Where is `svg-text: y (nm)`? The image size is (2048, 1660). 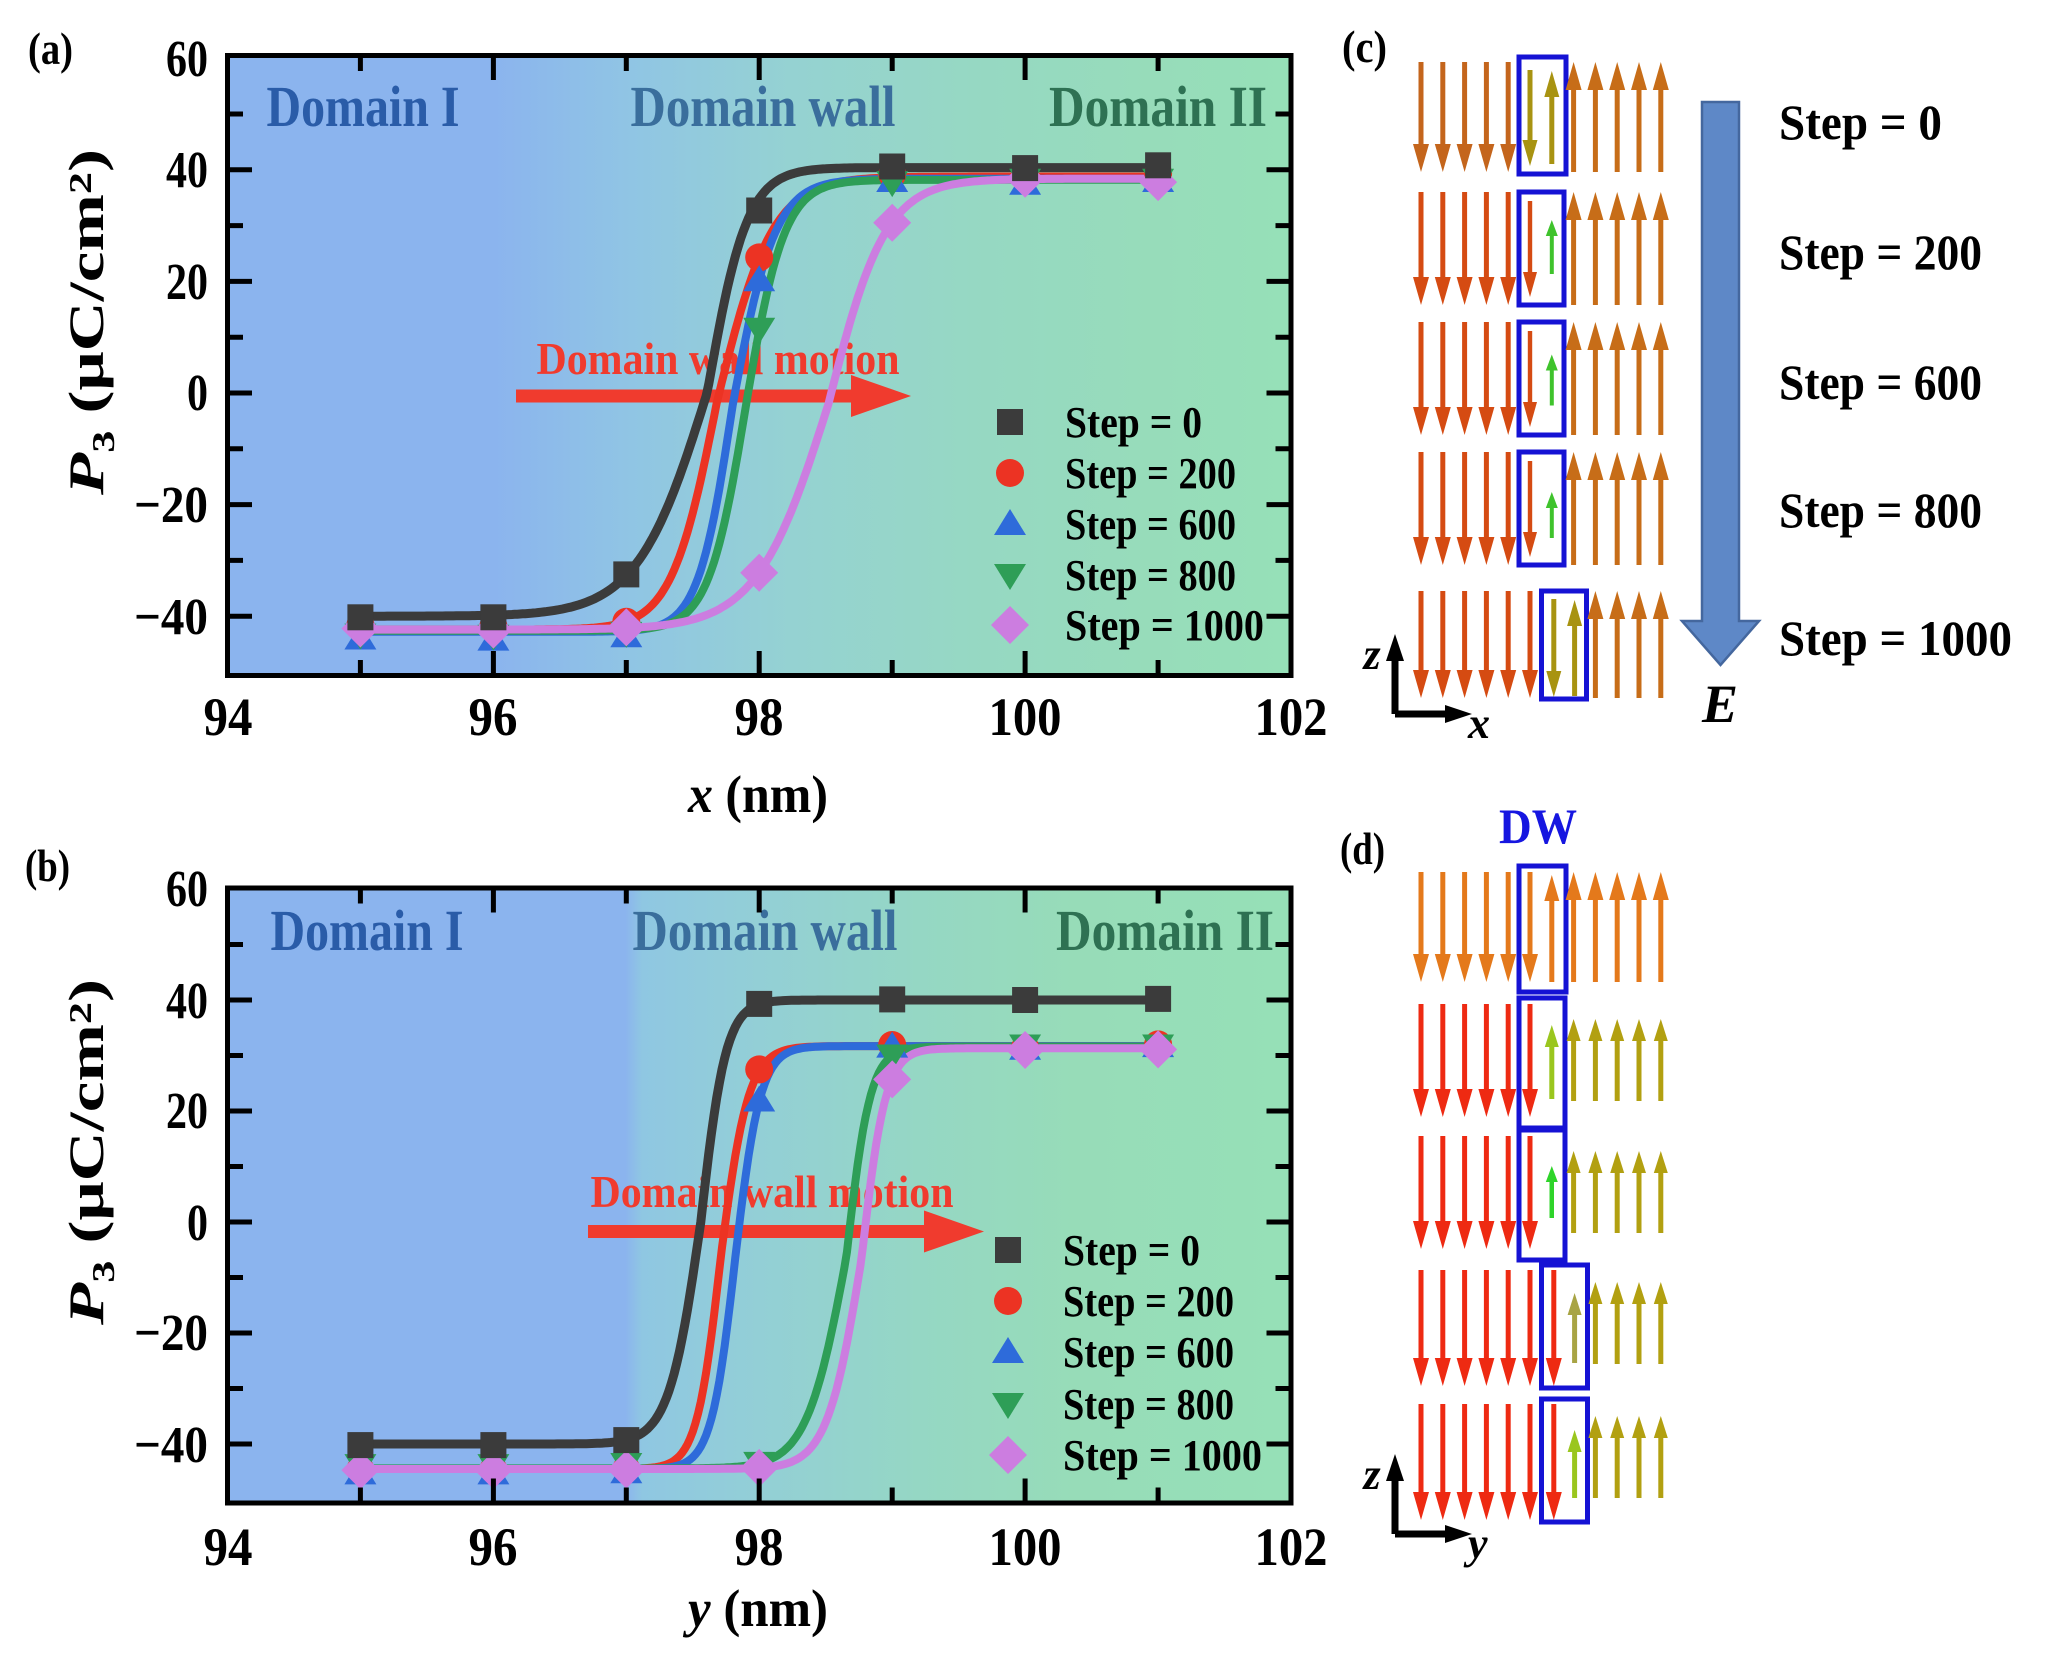
svg-text: y (nm) is located at coordinates (755, 1609).